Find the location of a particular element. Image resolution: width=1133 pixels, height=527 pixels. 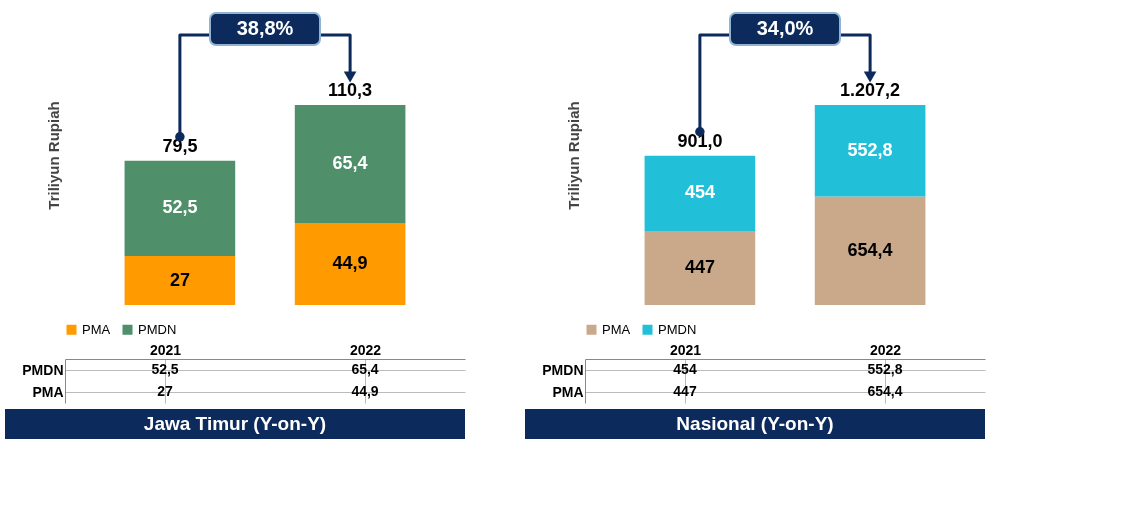

text: 654,4 is located at coordinates (870, 249).